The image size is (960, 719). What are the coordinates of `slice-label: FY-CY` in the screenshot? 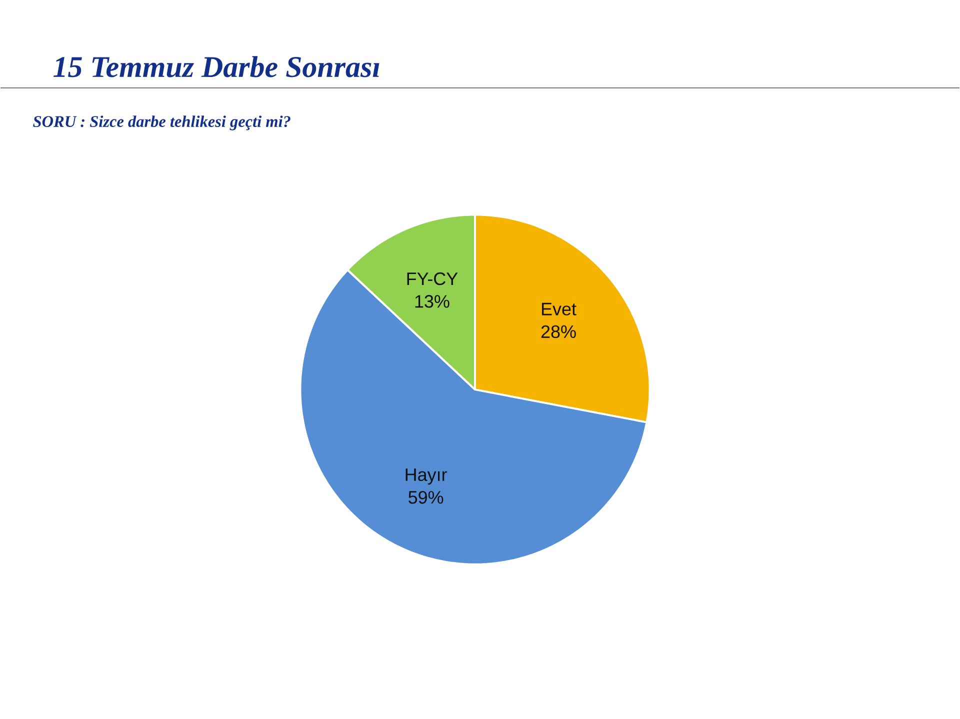 It's located at (432, 279).